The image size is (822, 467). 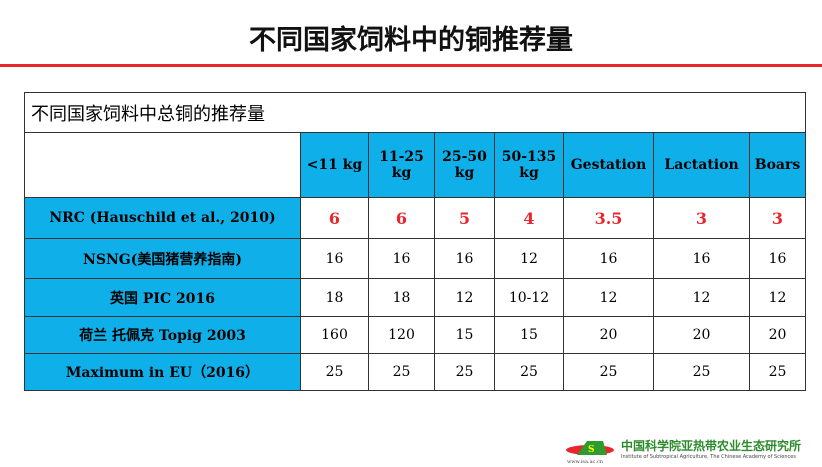 What do you see at coordinates (162, 258) in the screenshot?
I see `row-label: NSNG(美国猪营养指南)` at bounding box center [162, 258].